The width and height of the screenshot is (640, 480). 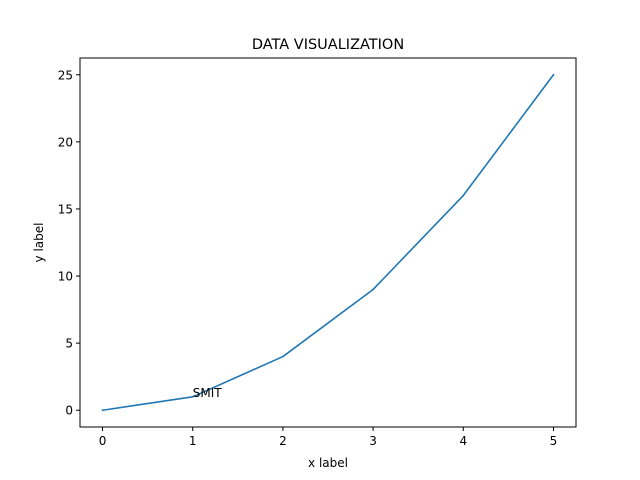 What do you see at coordinates (193, 441) in the screenshot?
I see `x-tick-label: 1` at bounding box center [193, 441].